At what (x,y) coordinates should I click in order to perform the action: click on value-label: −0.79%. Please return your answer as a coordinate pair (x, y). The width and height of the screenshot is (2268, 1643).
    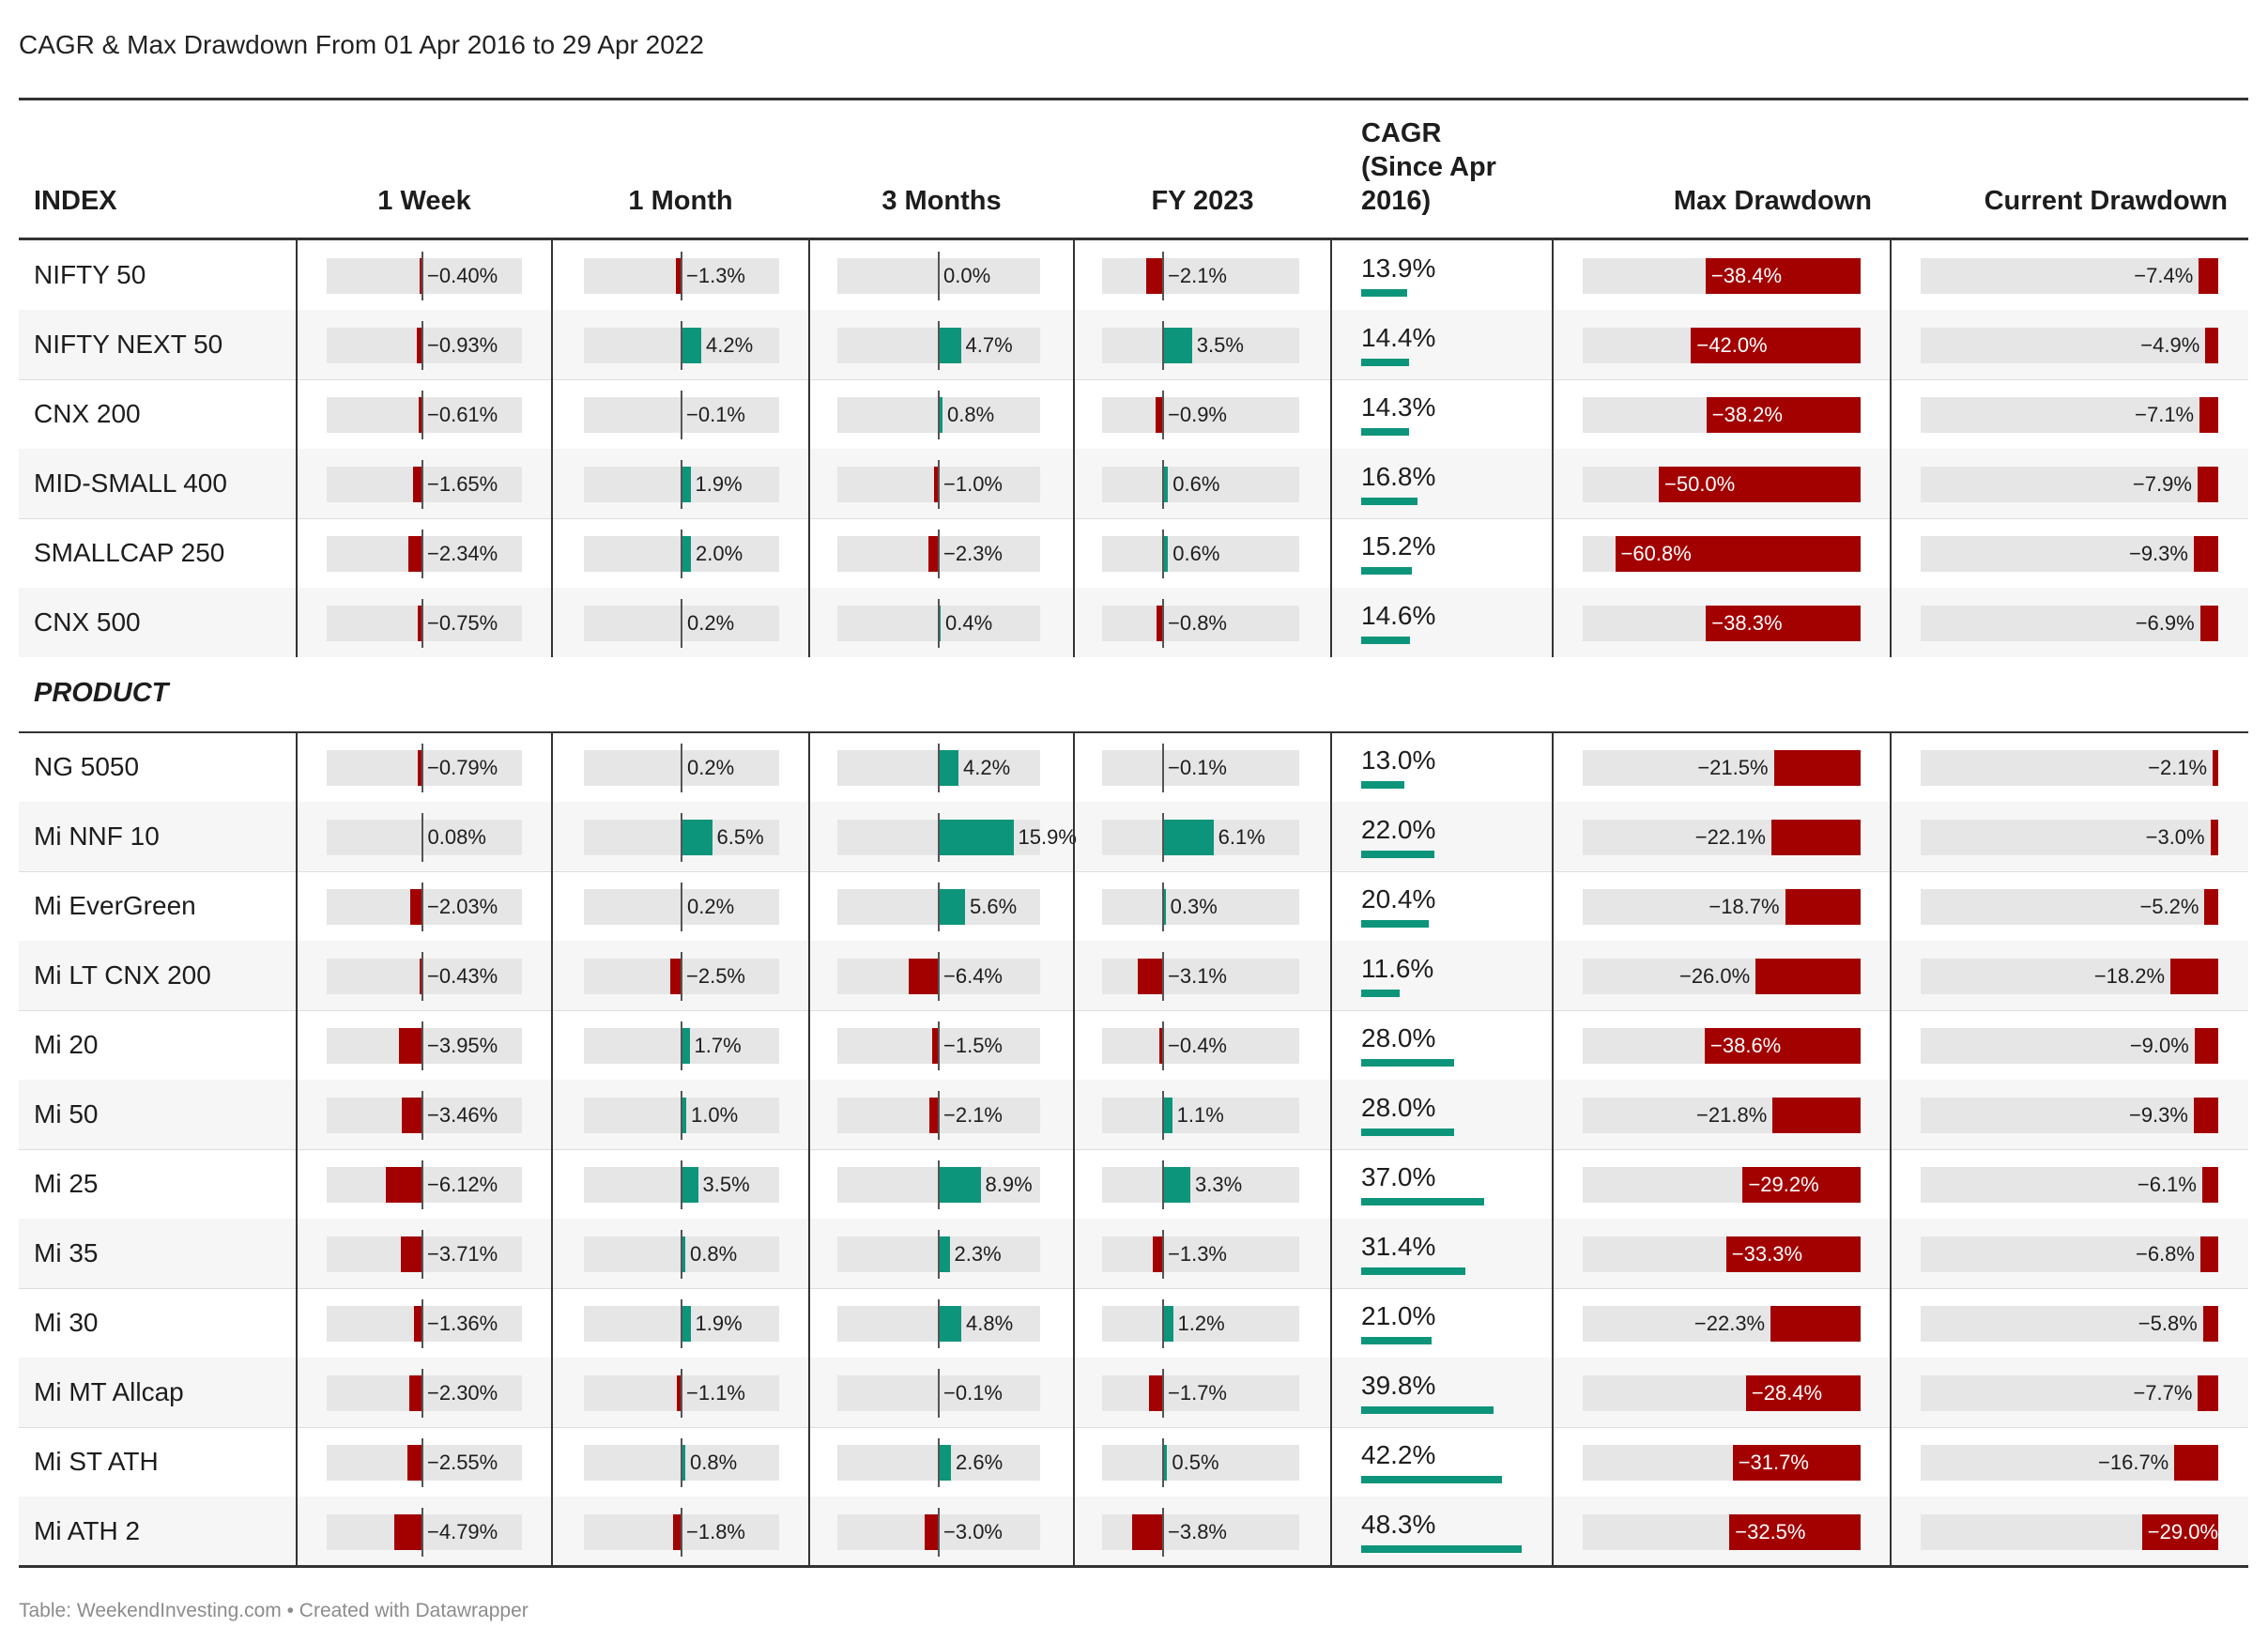
    Looking at the image, I should click on (462, 767).